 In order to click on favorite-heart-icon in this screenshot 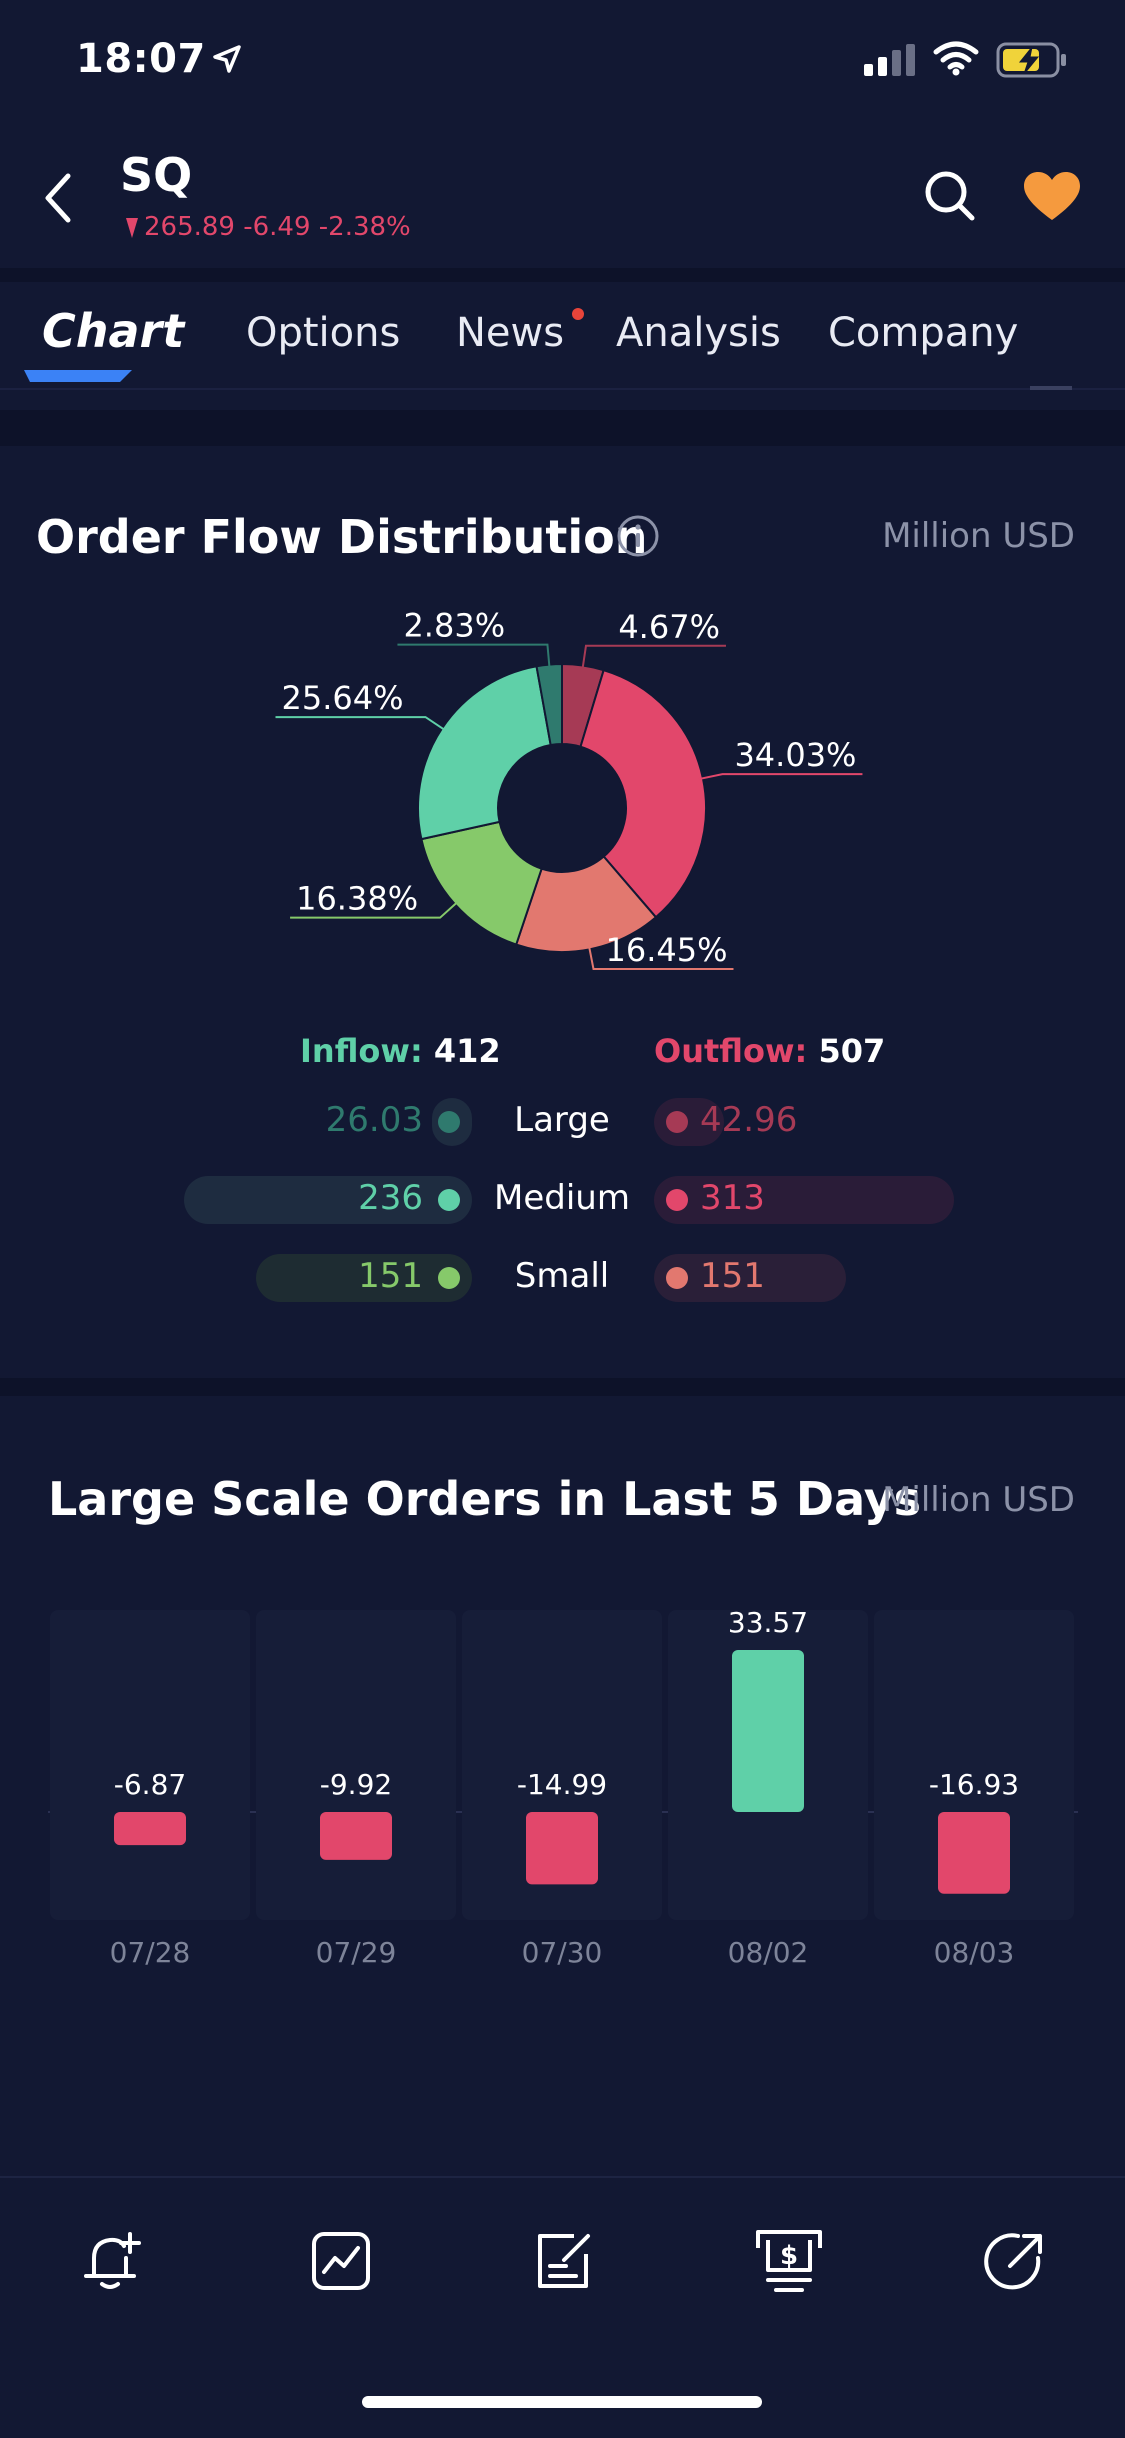, I will do `click(1052, 197)`.